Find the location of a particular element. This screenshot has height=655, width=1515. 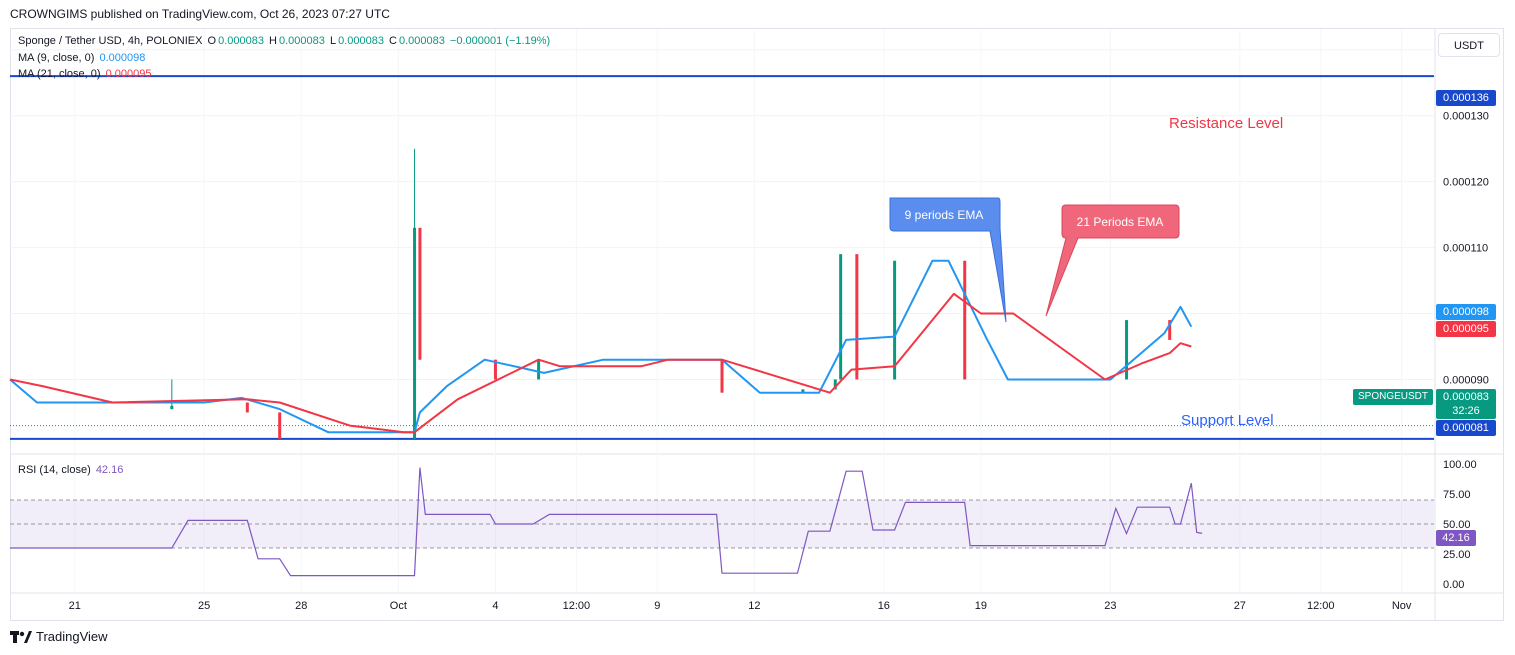

time-tick-label: 12 is located at coordinates (754, 606).